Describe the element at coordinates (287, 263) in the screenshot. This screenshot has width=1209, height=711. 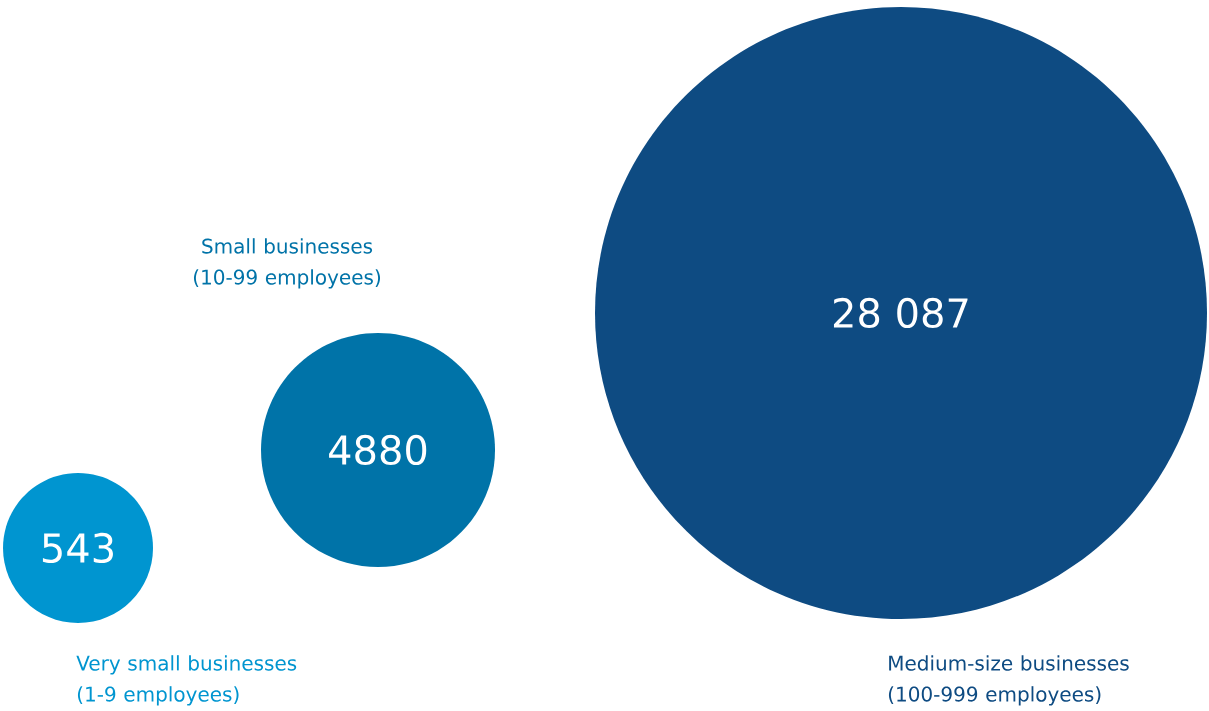
I see `category-label: Small businesses (10-99 employees)` at that location.